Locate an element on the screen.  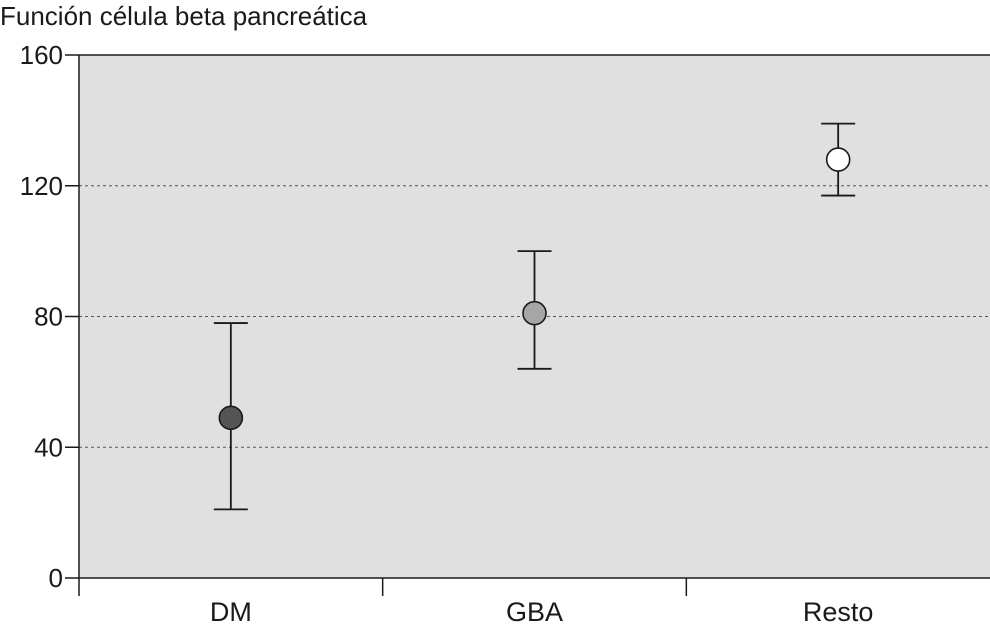
point-resto is located at coordinates (838, 159).